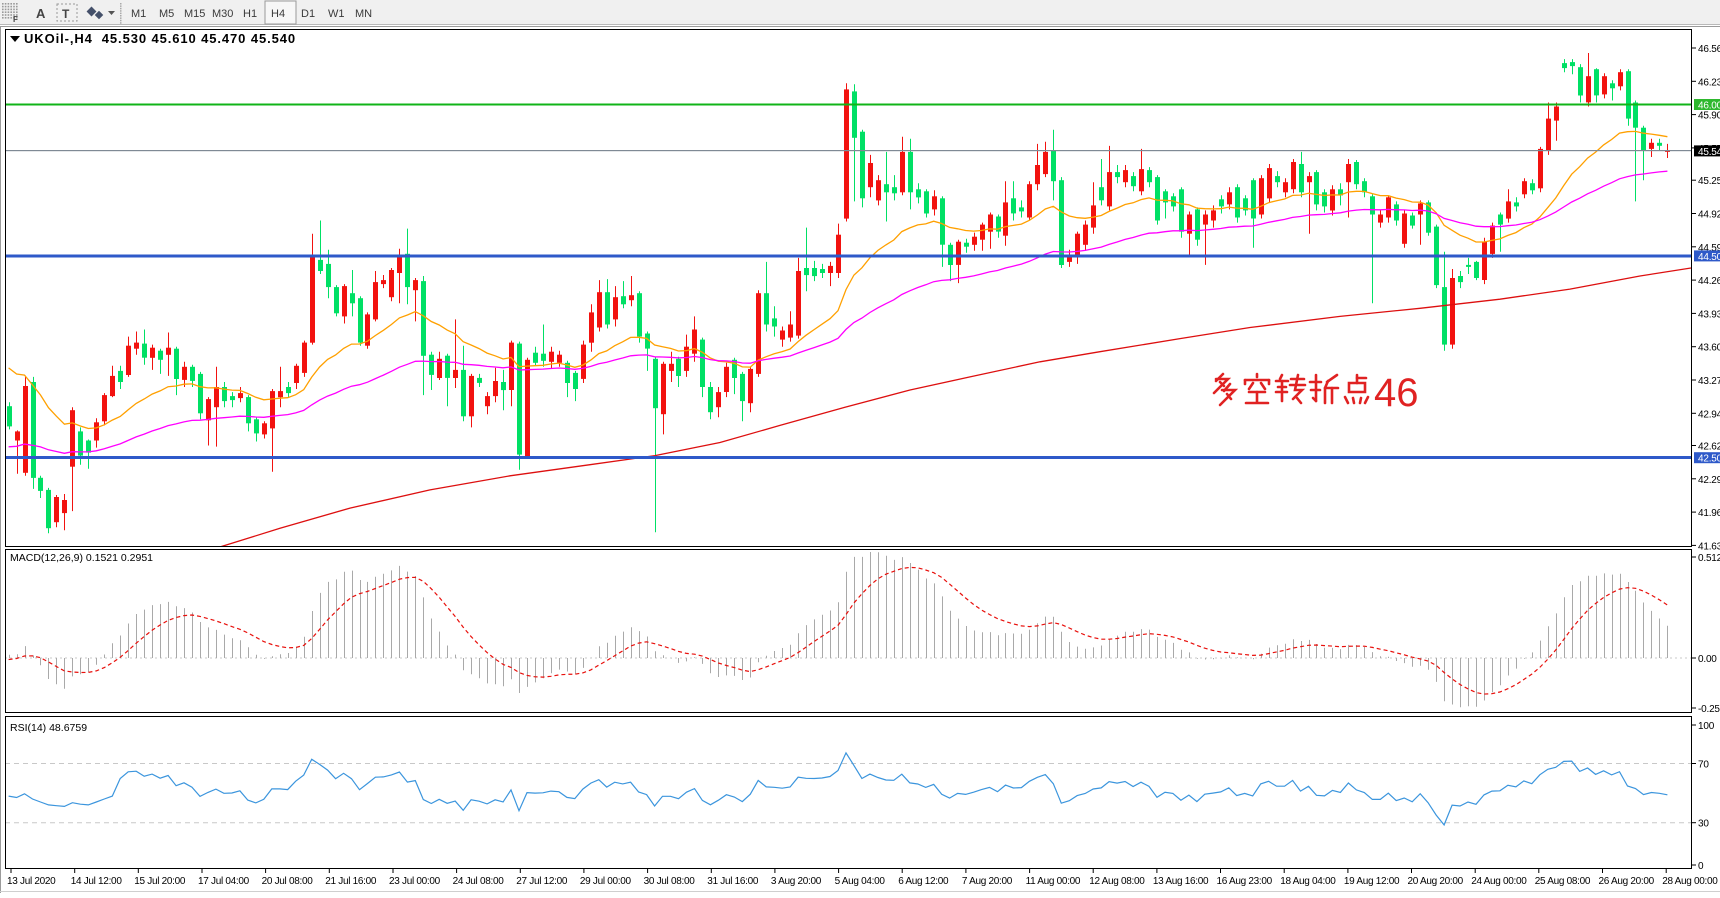 This screenshot has width=1720, height=898. I want to click on svg-text: MACD(12,26,9) 0.1521 0.2951, so click(81, 558).